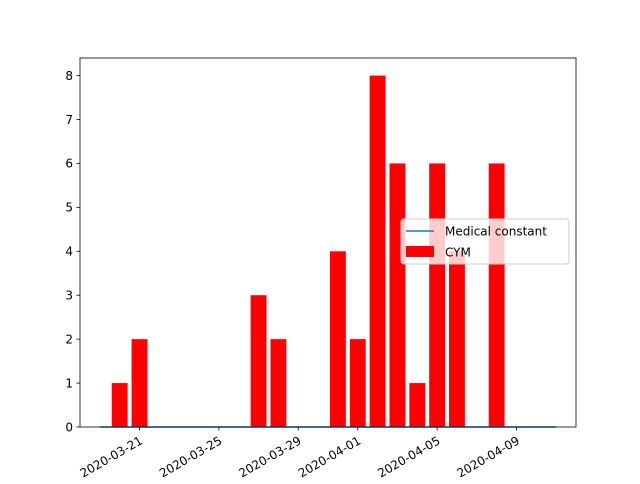  Describe the element at coordinates (69, 208) in the screenshot. I see `y-tick-label-5: 5` at that location.